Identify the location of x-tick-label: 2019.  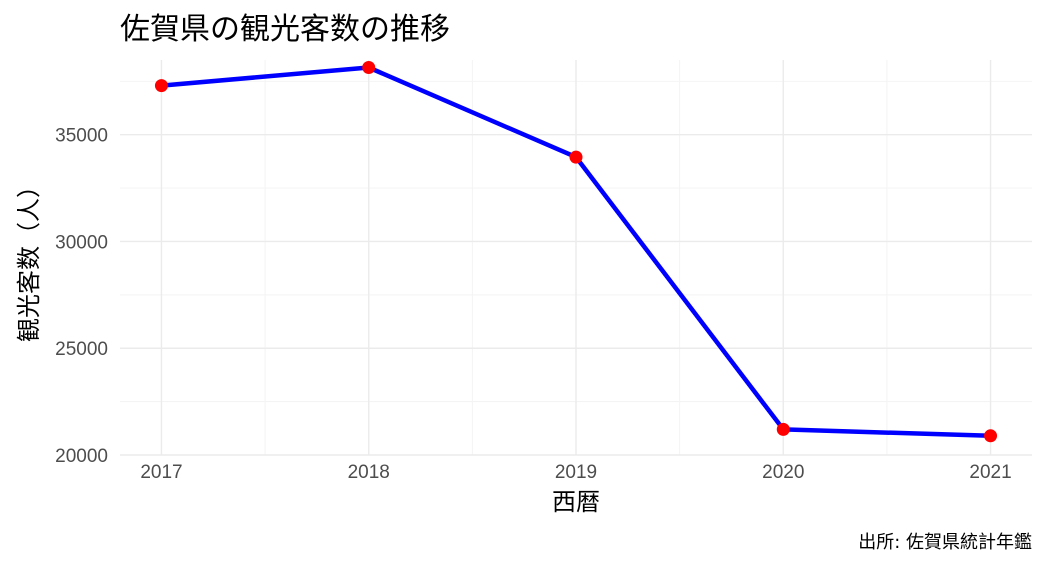
(576, 472).